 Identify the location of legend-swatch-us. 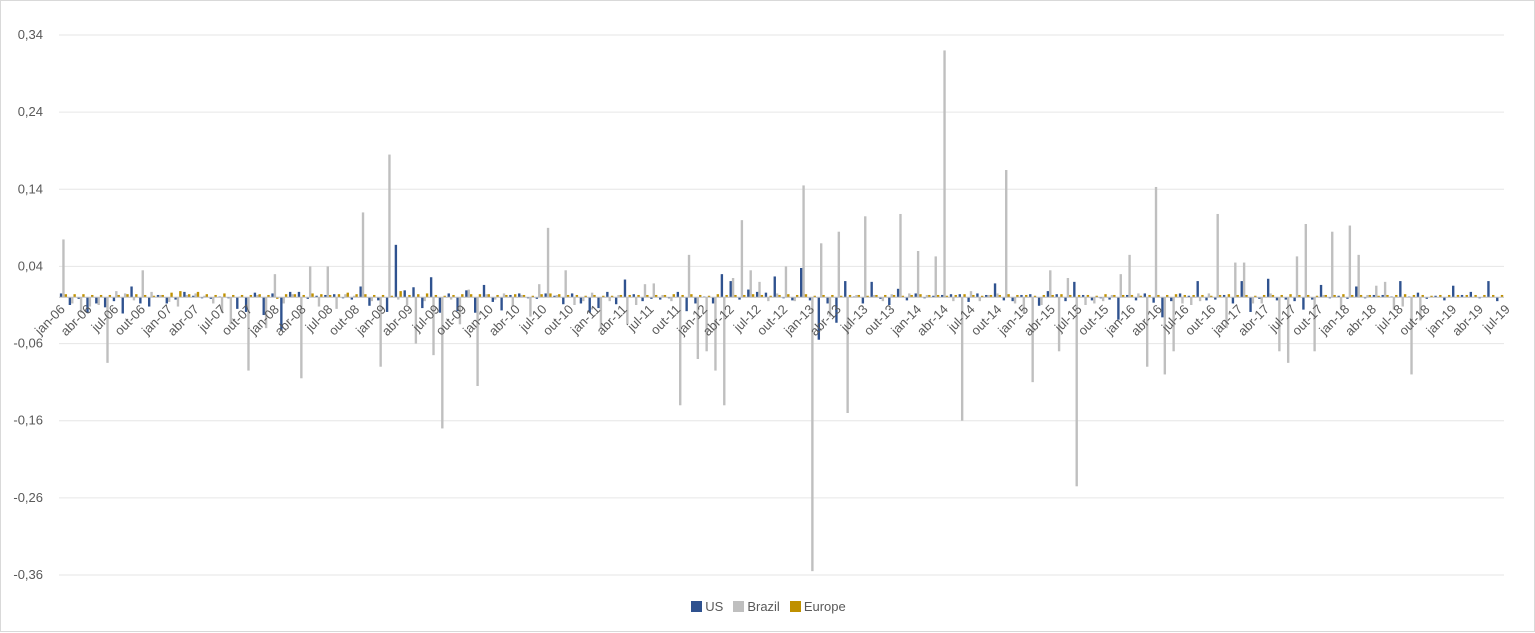
(696, 606).